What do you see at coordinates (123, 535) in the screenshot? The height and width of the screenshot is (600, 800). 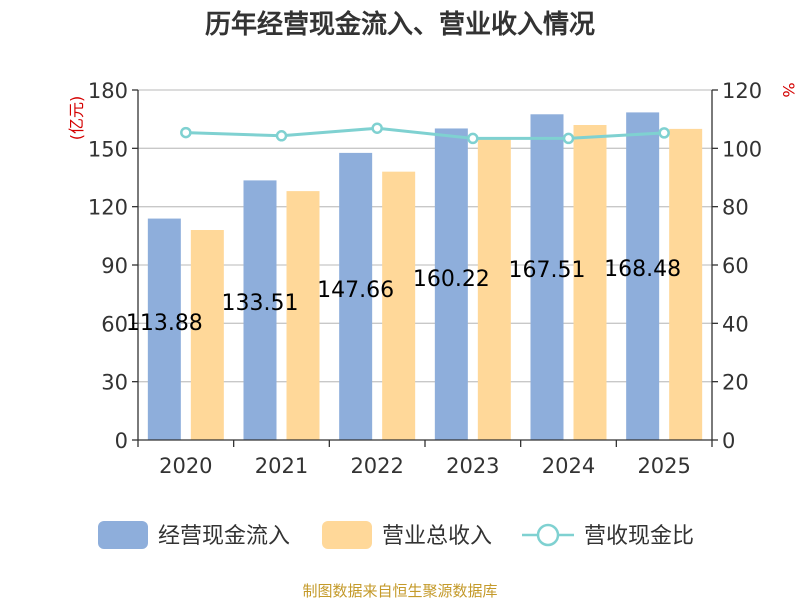 I see `legend-swatch-cash-inflow` at bounding box center [123, 535].